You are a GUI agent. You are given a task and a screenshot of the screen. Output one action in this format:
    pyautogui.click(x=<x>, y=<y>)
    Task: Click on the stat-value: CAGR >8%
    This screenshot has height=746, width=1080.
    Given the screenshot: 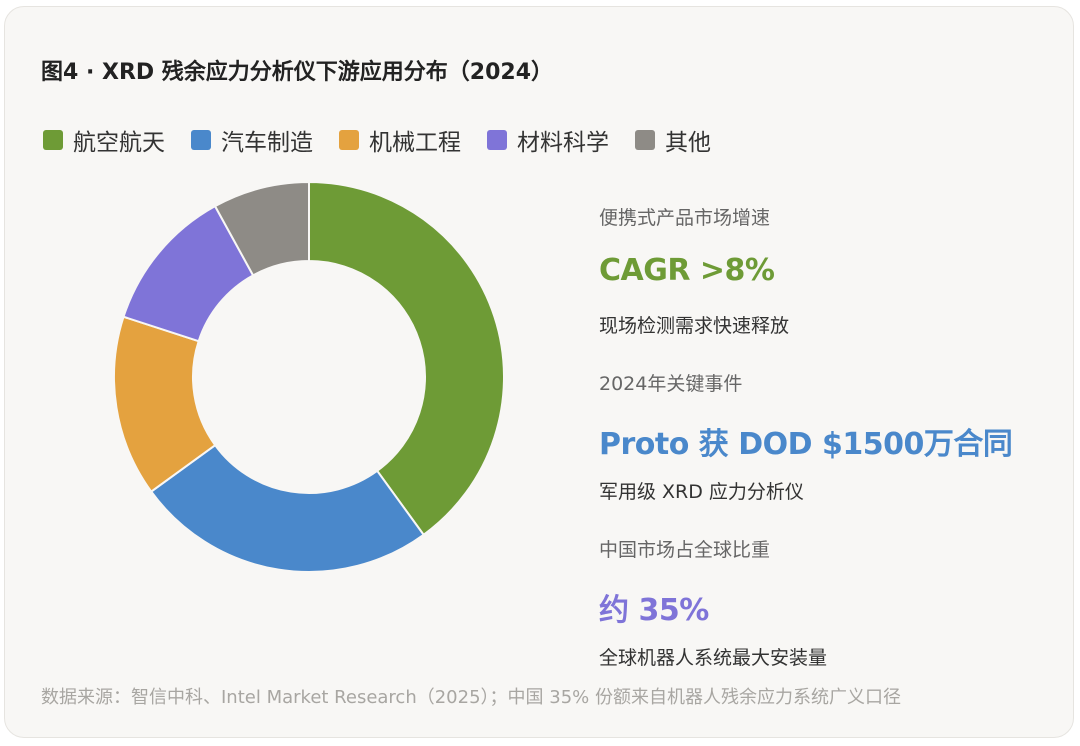 What is the action you would take?
    pyautogui.click(x=687, y=270)
    